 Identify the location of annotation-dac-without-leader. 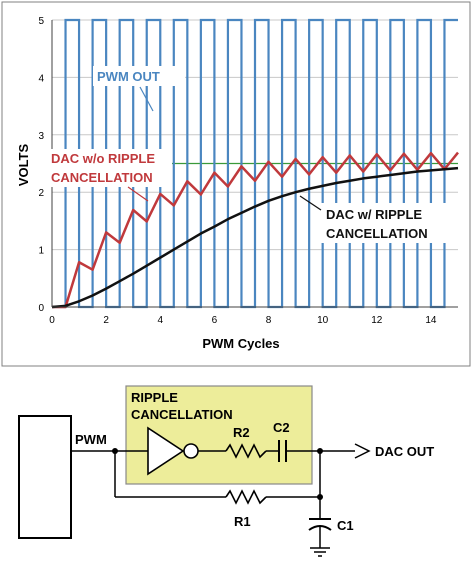
(138, 194).